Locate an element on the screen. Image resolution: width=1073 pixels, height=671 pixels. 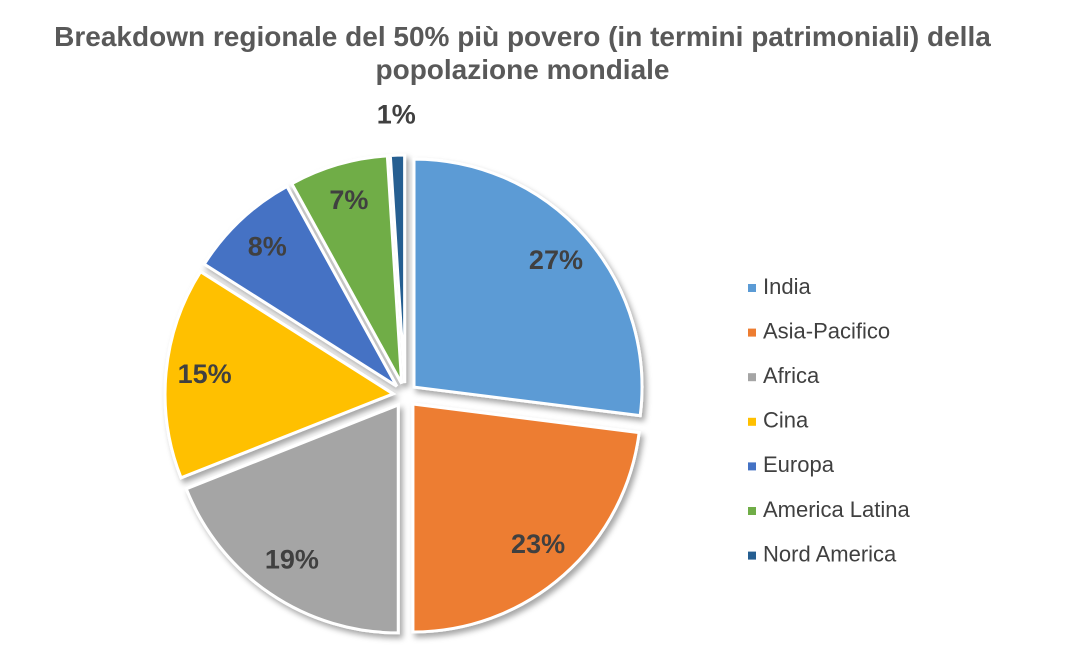
data-label: 8% is located at coordinates (267, 246).